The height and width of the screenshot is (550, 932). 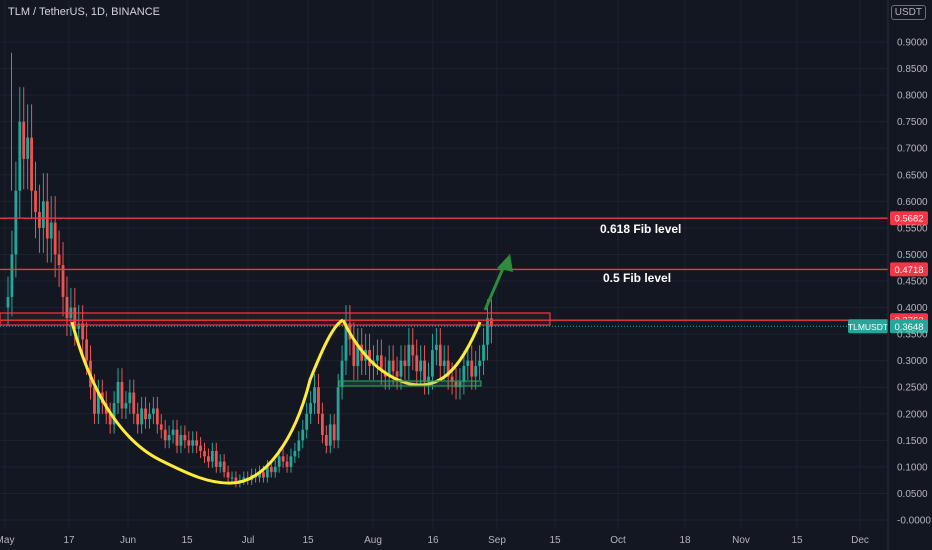 I want to click on x-tick-label: 18, so click(x=685, y=540).